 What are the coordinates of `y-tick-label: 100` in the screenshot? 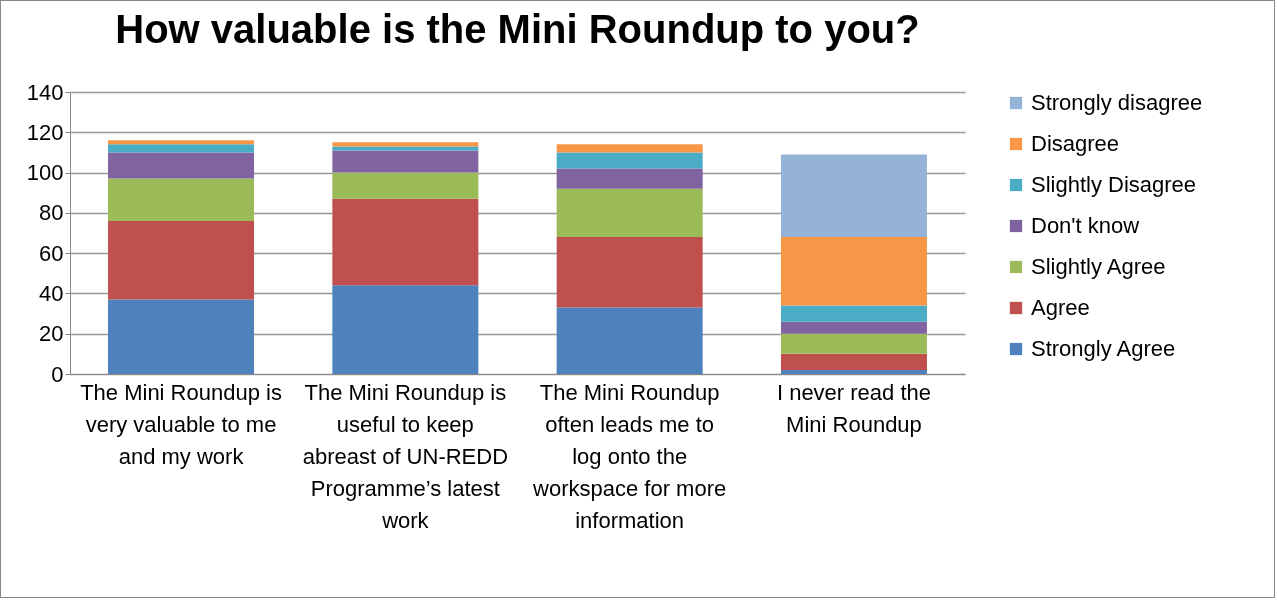 It's located at (45, 173).